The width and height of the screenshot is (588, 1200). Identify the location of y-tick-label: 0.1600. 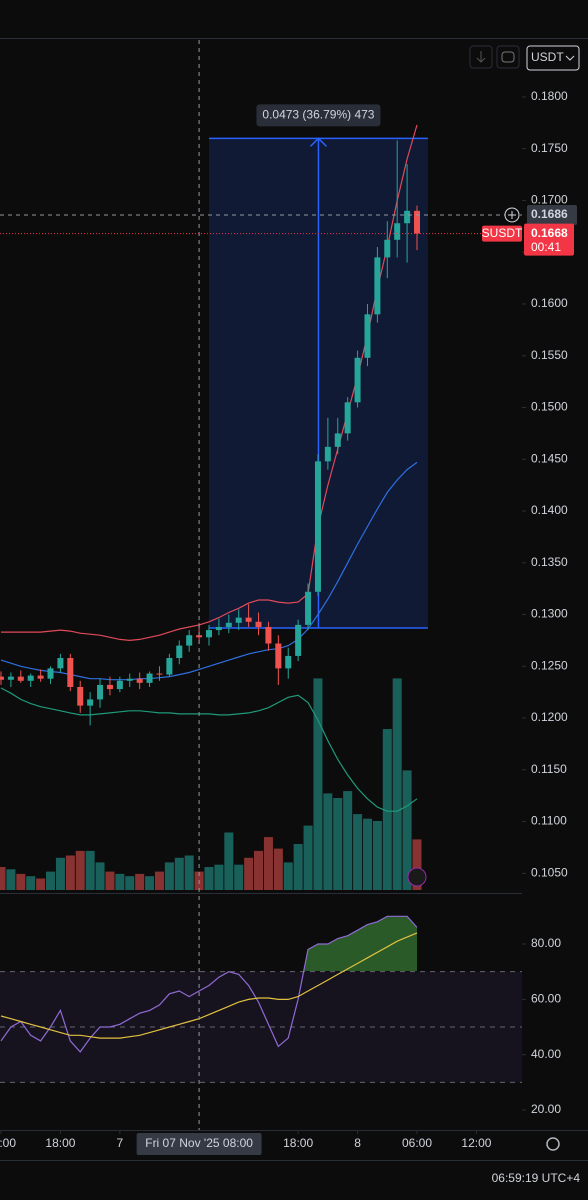
(549, 303).